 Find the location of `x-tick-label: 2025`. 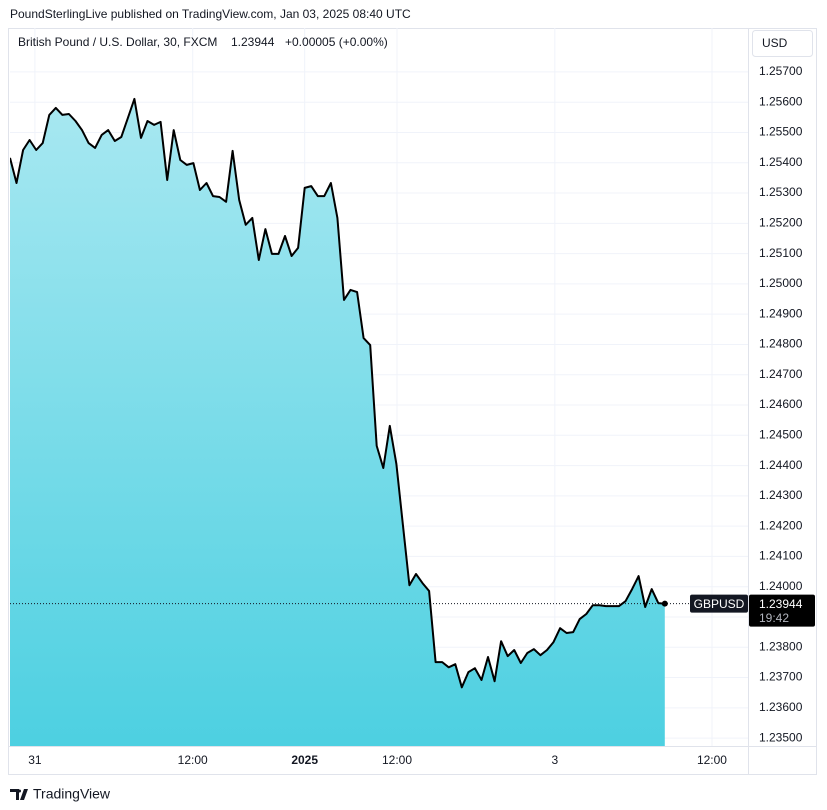

x-tick-label: 2025 is located at coordinates (304, 760).